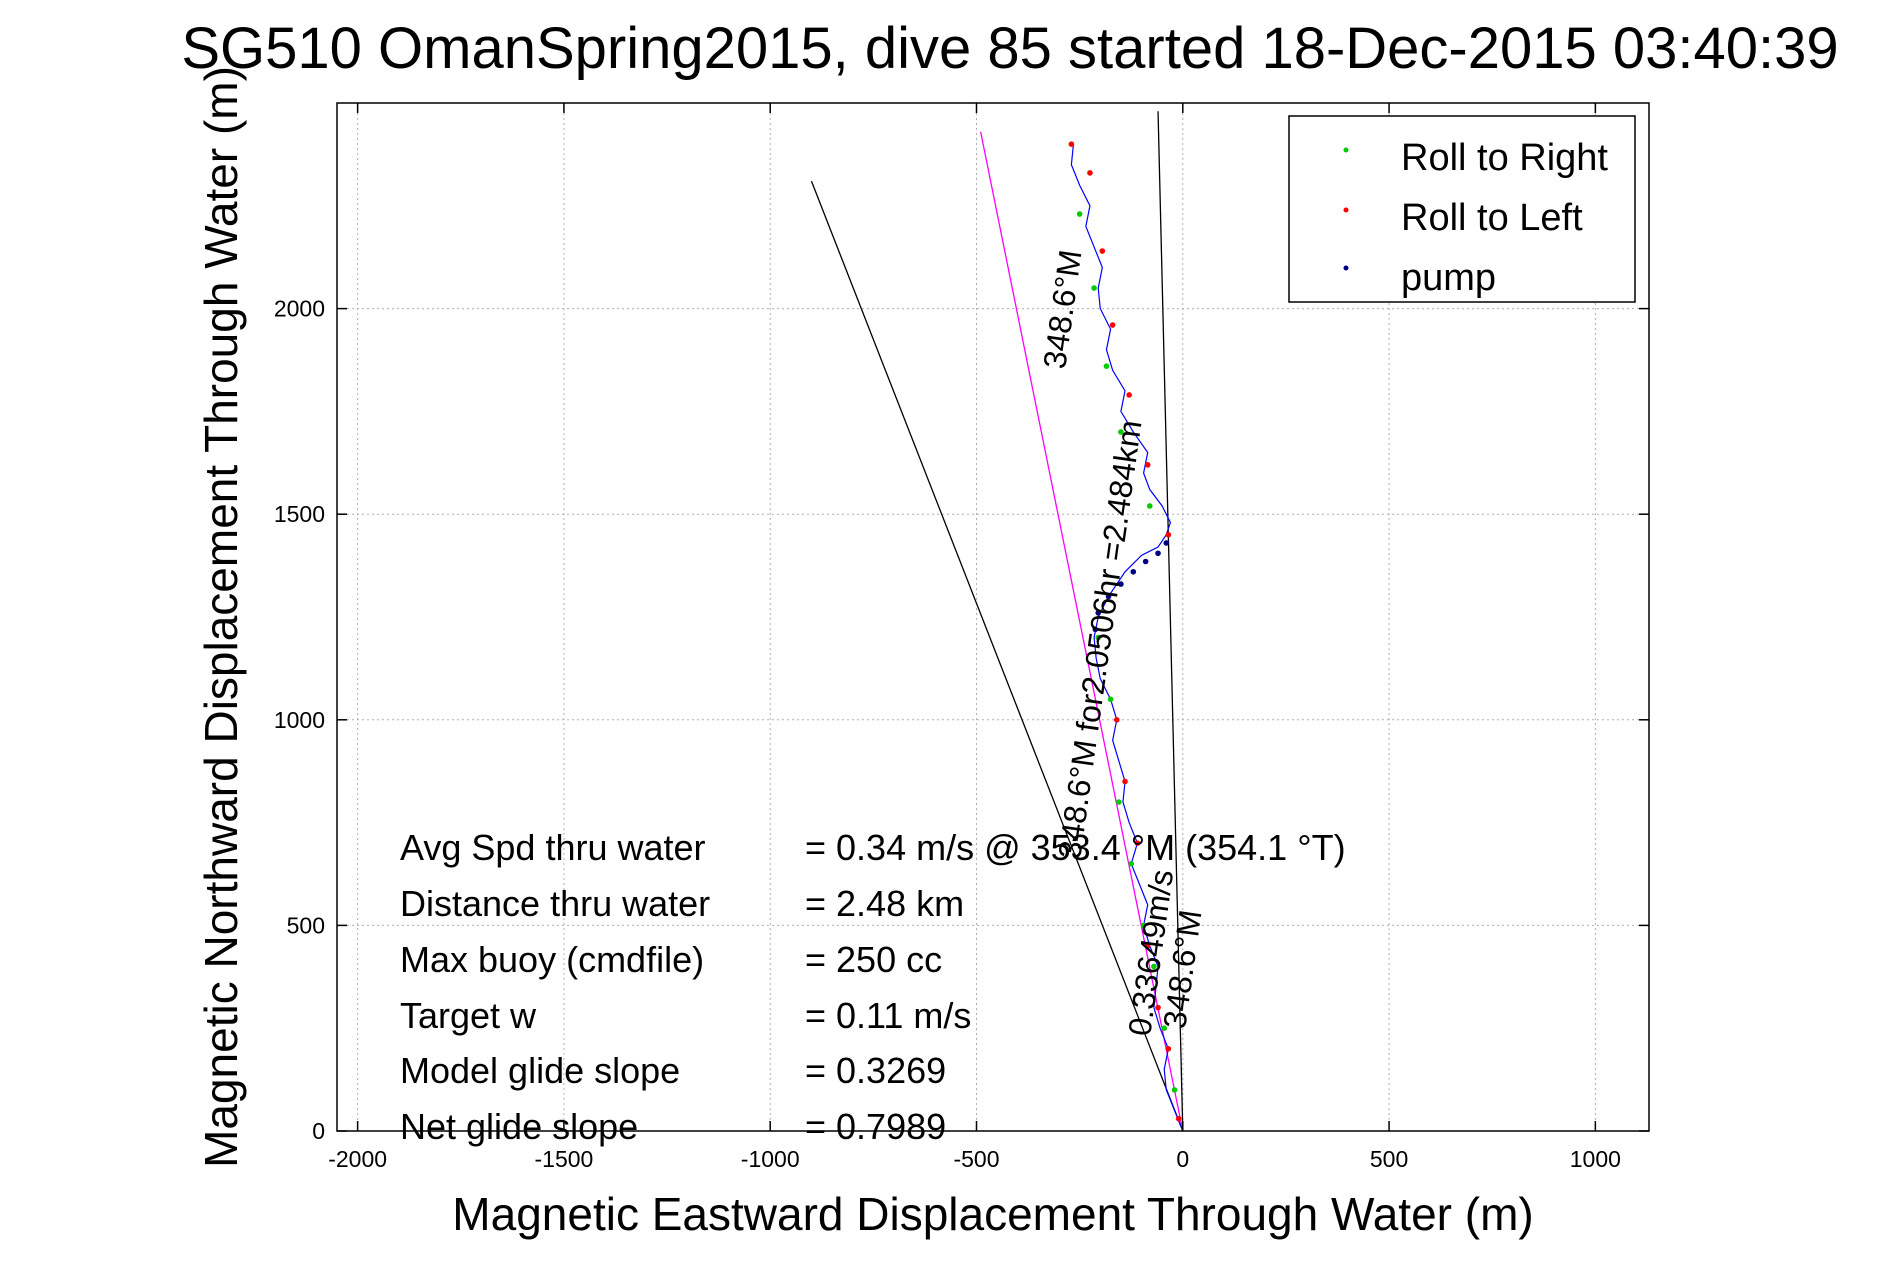  What do you see at coordinates (564, 1159) in the screenshot?
I see `x-tick-label: -1500` at bounding box center [564, 1159].